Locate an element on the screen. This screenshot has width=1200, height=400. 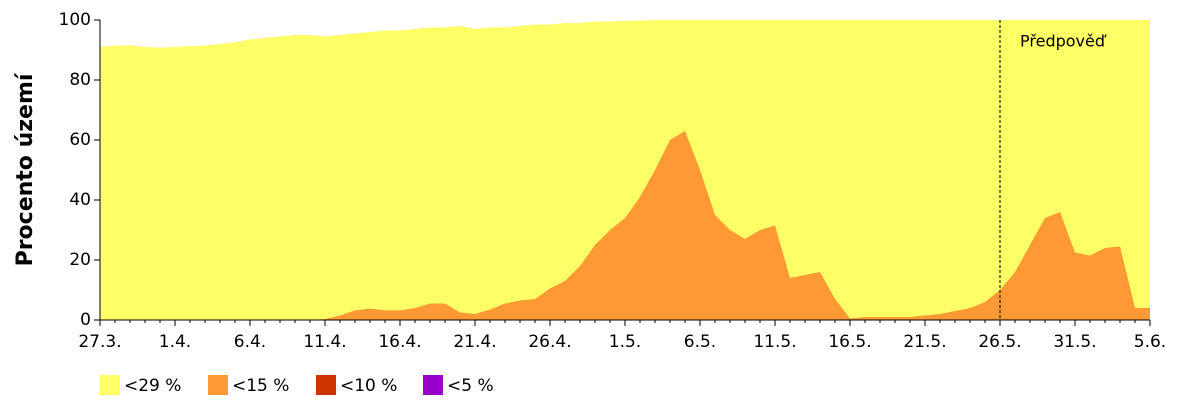
legend-label: <5 % is located at coordinates (470, 386).